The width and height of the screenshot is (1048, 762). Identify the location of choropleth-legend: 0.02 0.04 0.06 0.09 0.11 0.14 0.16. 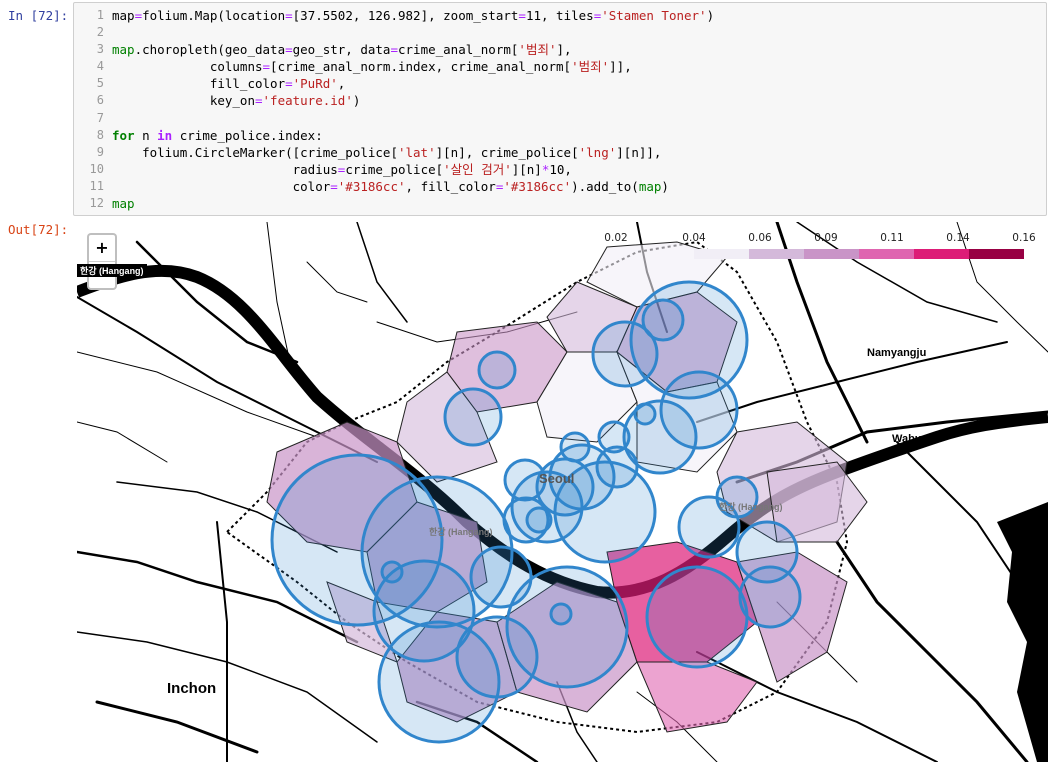
(819, 247).